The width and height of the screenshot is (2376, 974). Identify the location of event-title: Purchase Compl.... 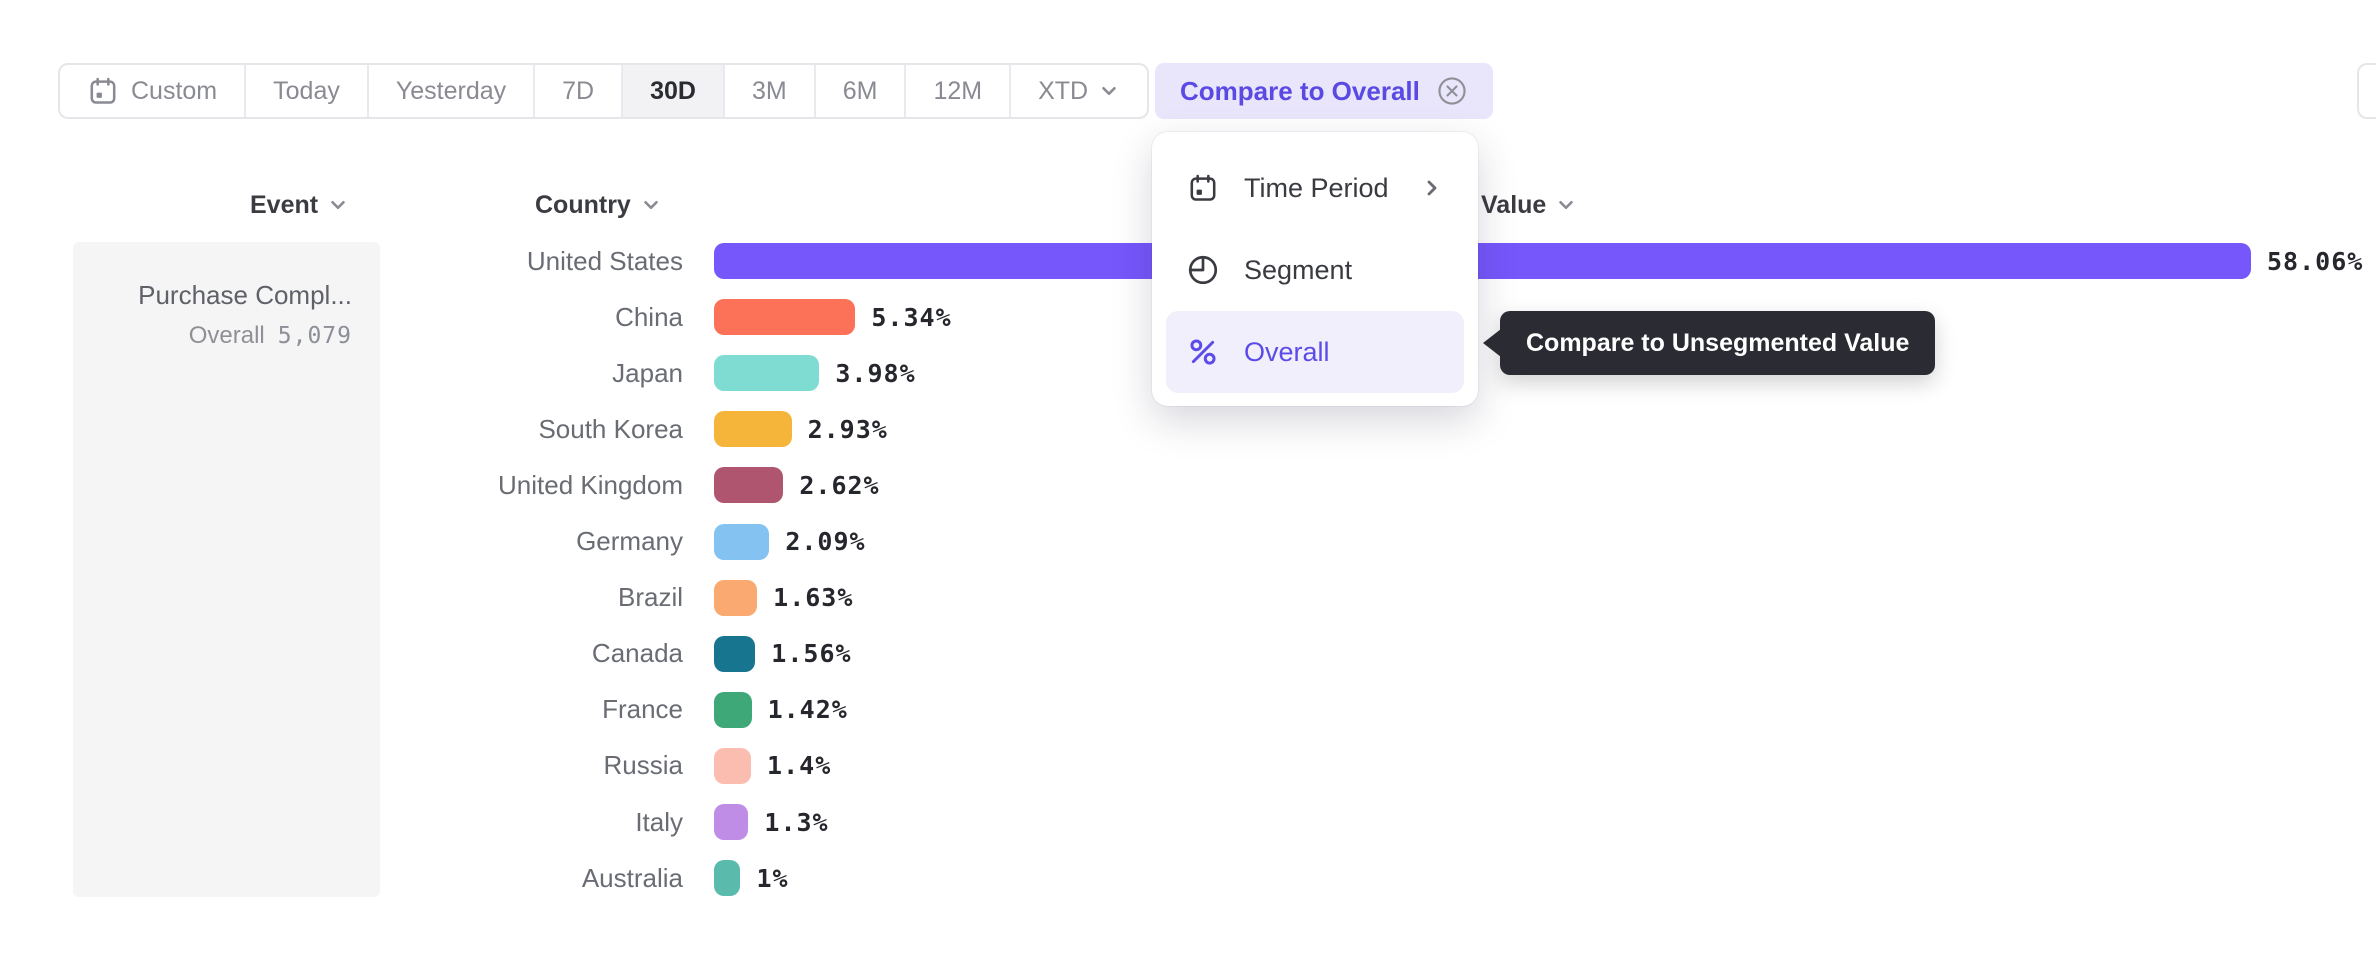
(245, 295).